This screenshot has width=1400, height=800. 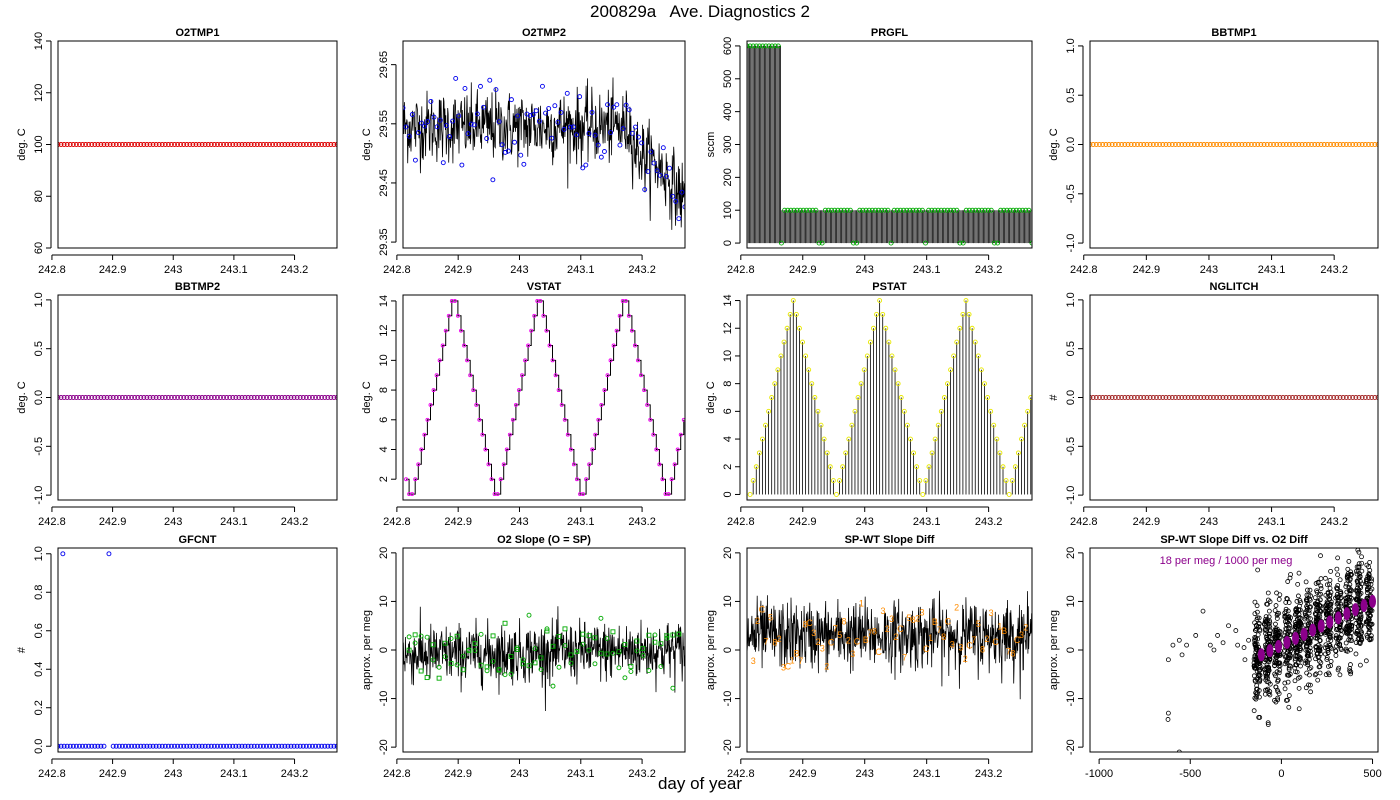 What do you see at coordinates (973, 640) in the screenshot?
I see `code-label: 7` at bounding box center [973, 640].